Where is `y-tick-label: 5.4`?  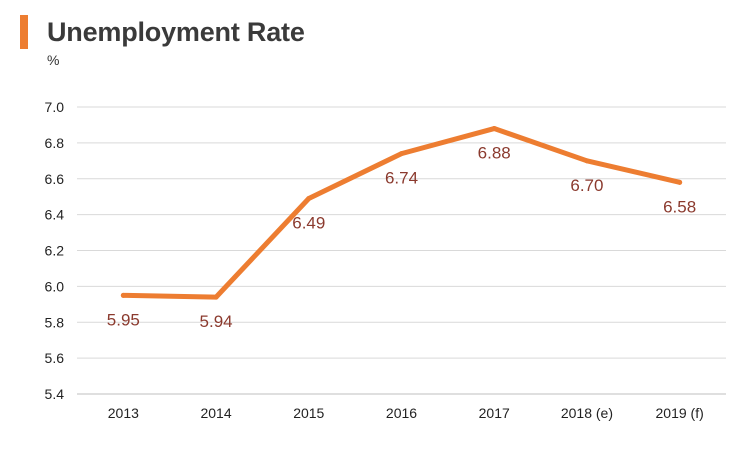
y-tick-label: 5.4 is located at coordinates (55, 394).